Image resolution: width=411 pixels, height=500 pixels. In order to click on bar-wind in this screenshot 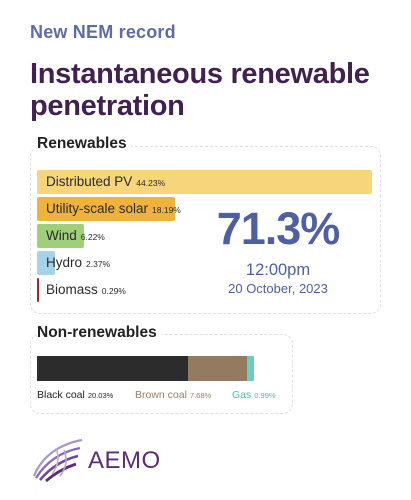, I will do `click(61, 236)`.